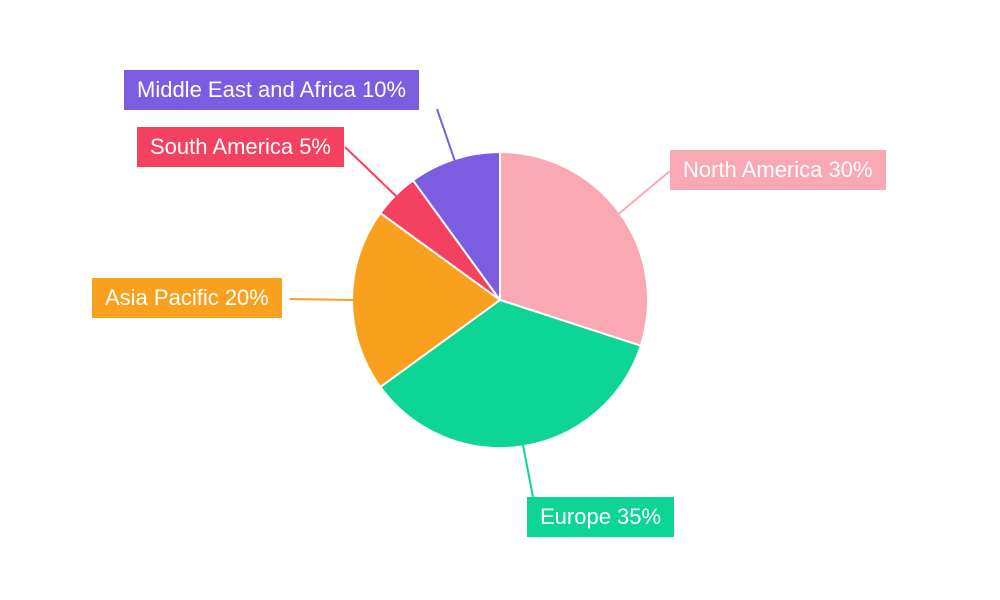  What do you see at coordinates (446, 134) in the screenshot?
I see `leader-line-middle-east-and-africa` at bounding box center [446, 134].